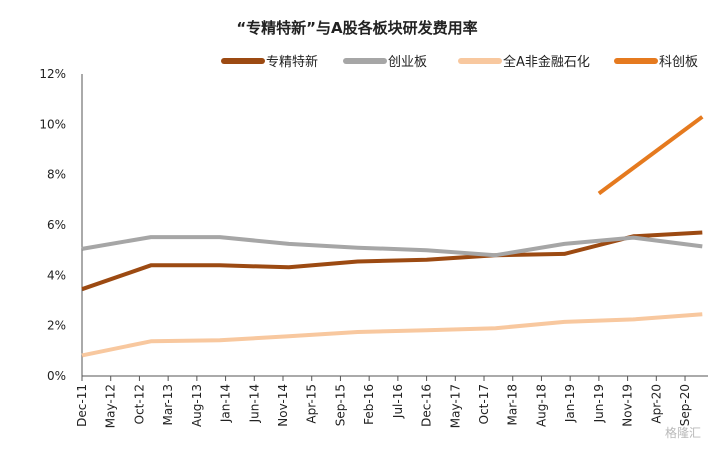 This screenshot has height=450, width=715. I want to click on x-tick-label: May-17, so click(455, 406).